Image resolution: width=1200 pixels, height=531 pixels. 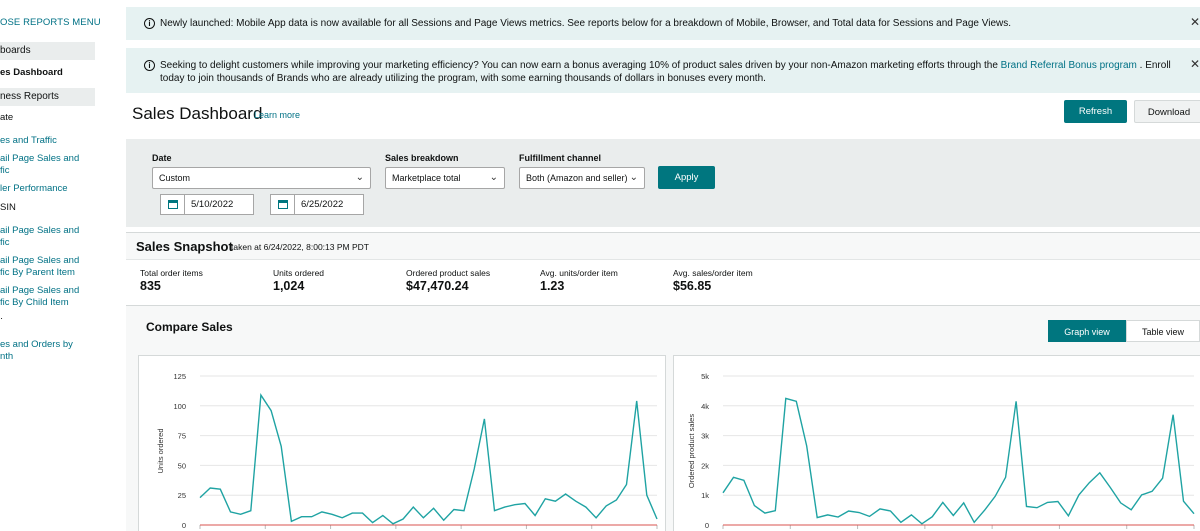 I want to click on page-title: Sales Dashboard, so click(x=197, y=113).